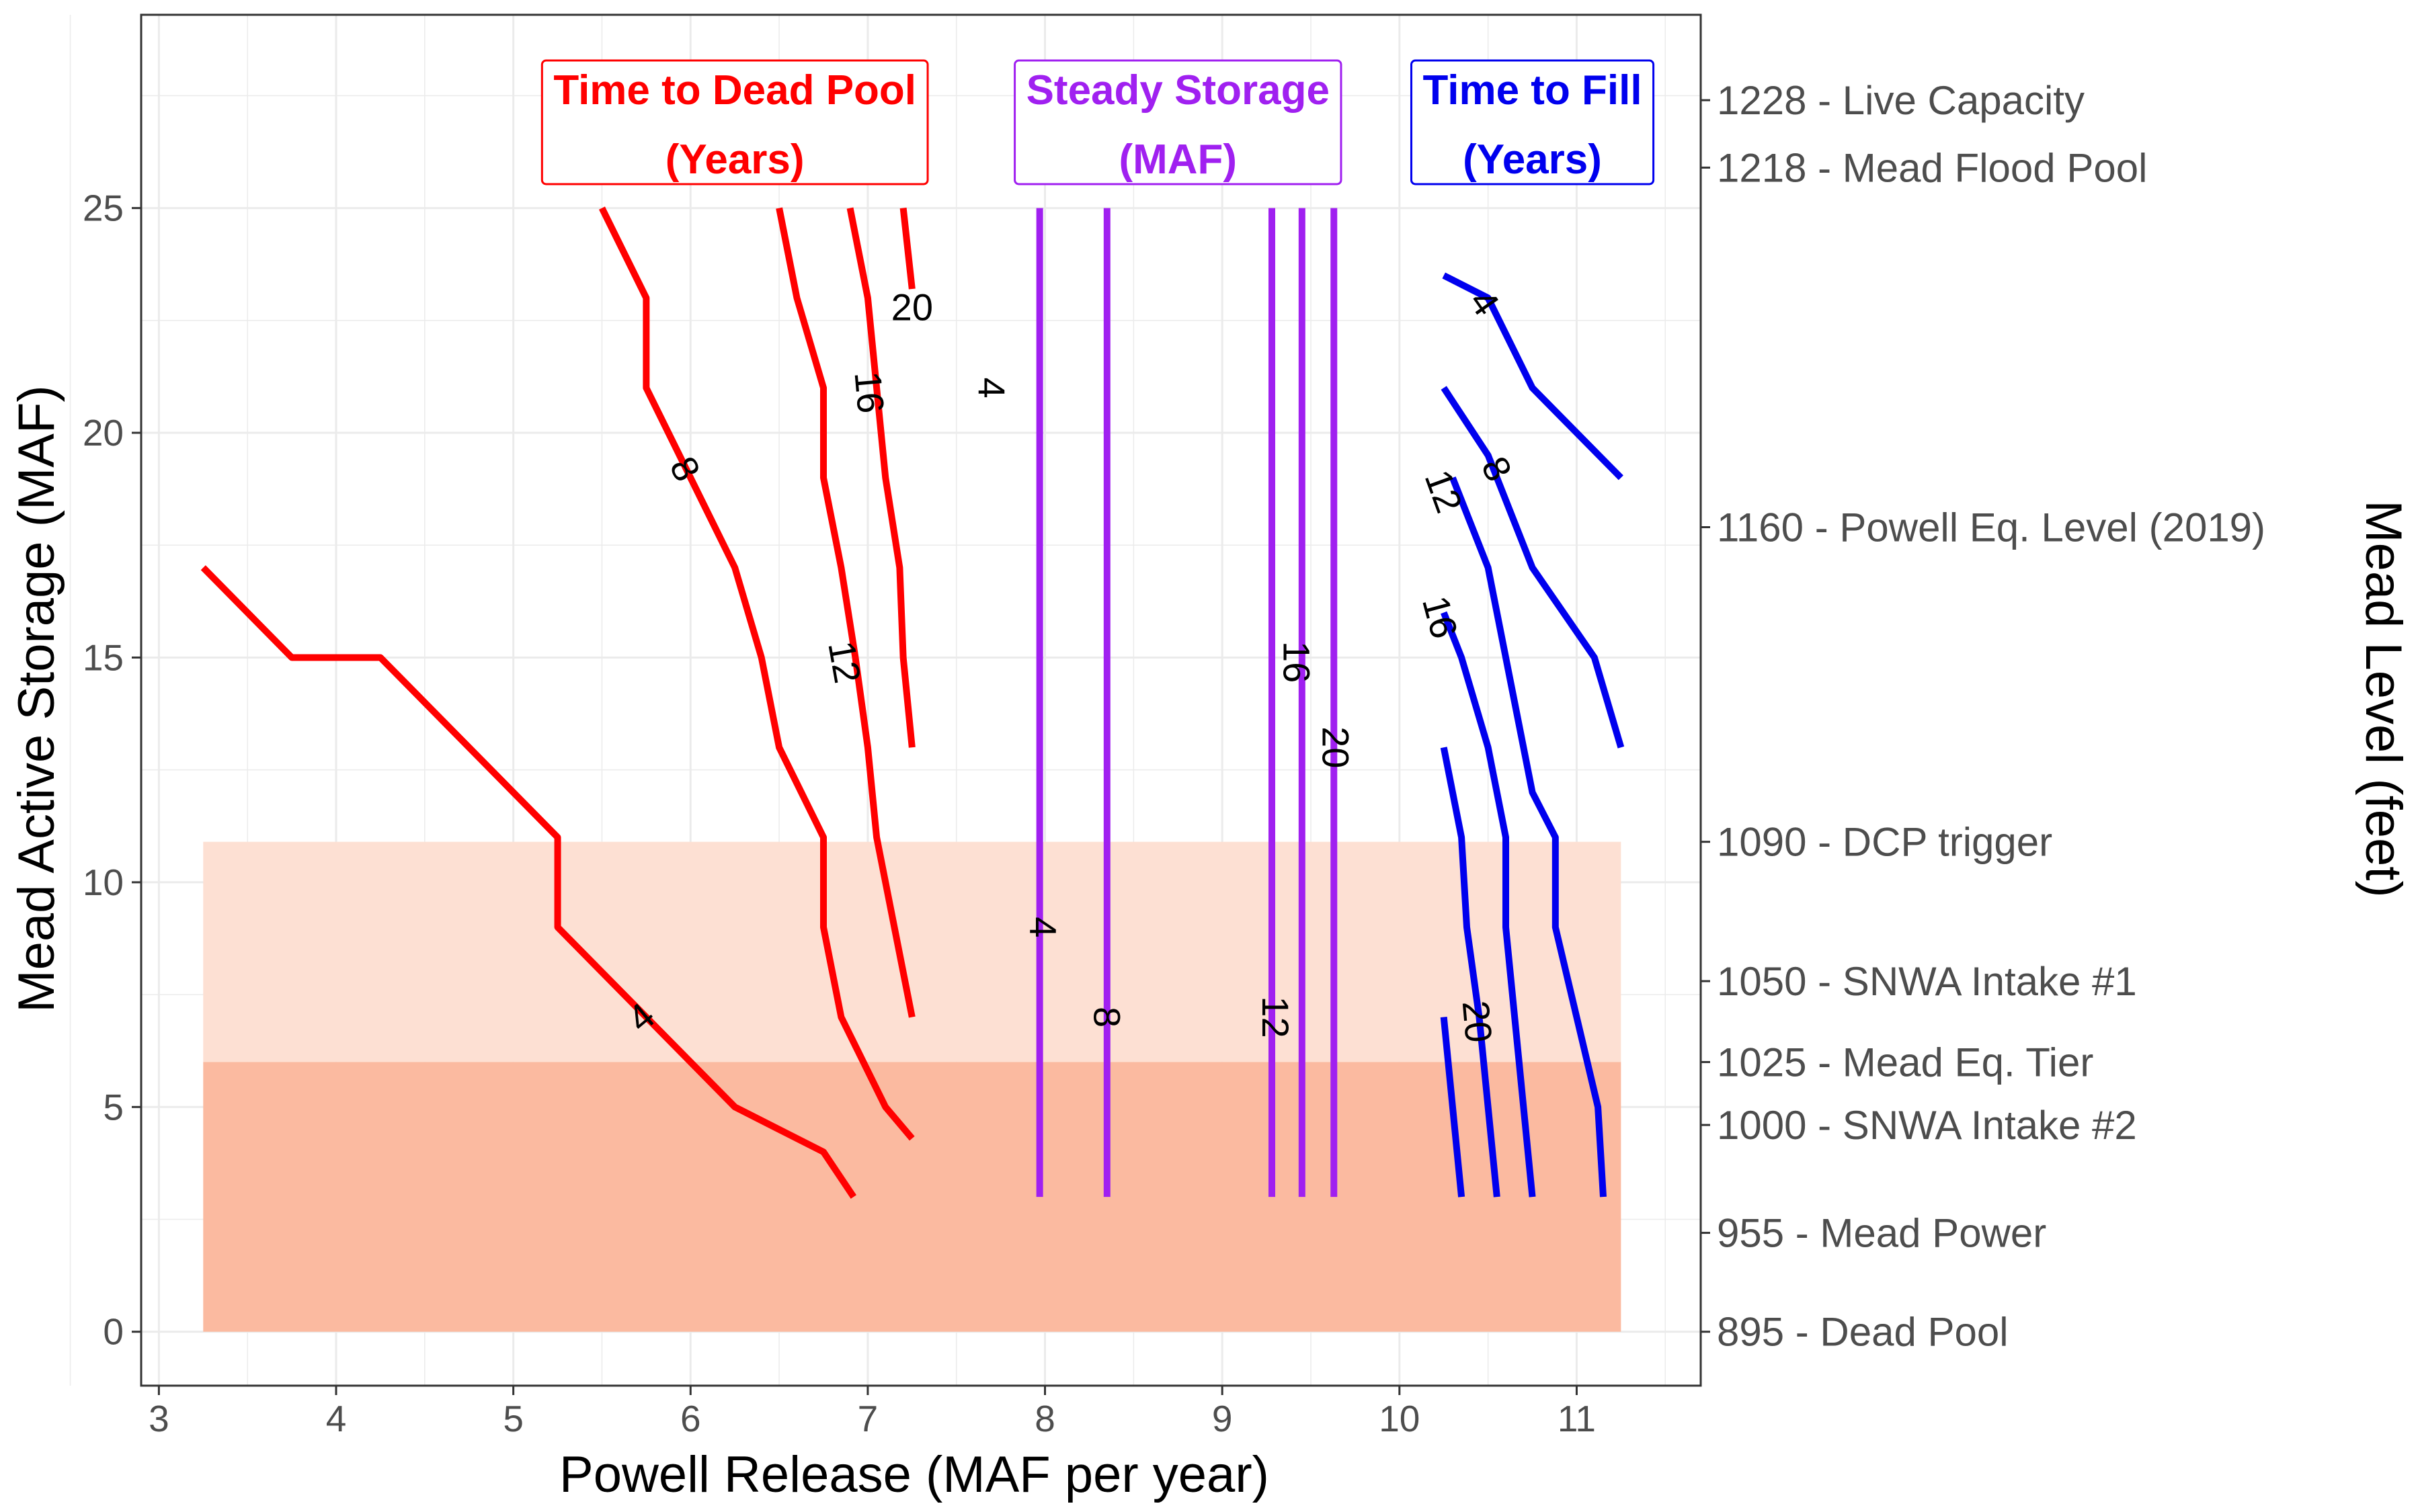 The image size is (2420, 1512). What do you see at coordinates (513, 1419) in the screenshot?
I see `x-tick-label: 5` at bounding box center [513, 1419].